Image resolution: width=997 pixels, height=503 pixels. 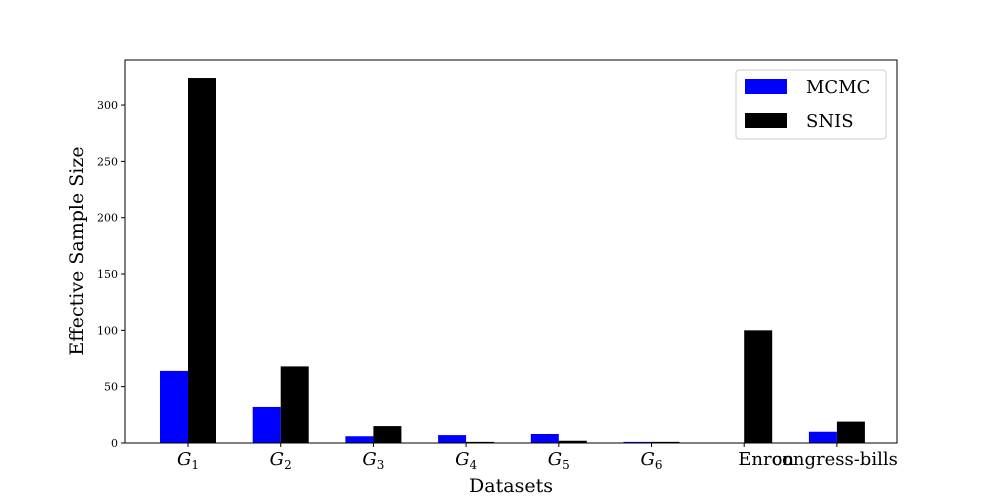 What do you see at coordinates (559, 460) in the screenshot?
I see `x-tick-label: G5` at bounding box center [559, 460].